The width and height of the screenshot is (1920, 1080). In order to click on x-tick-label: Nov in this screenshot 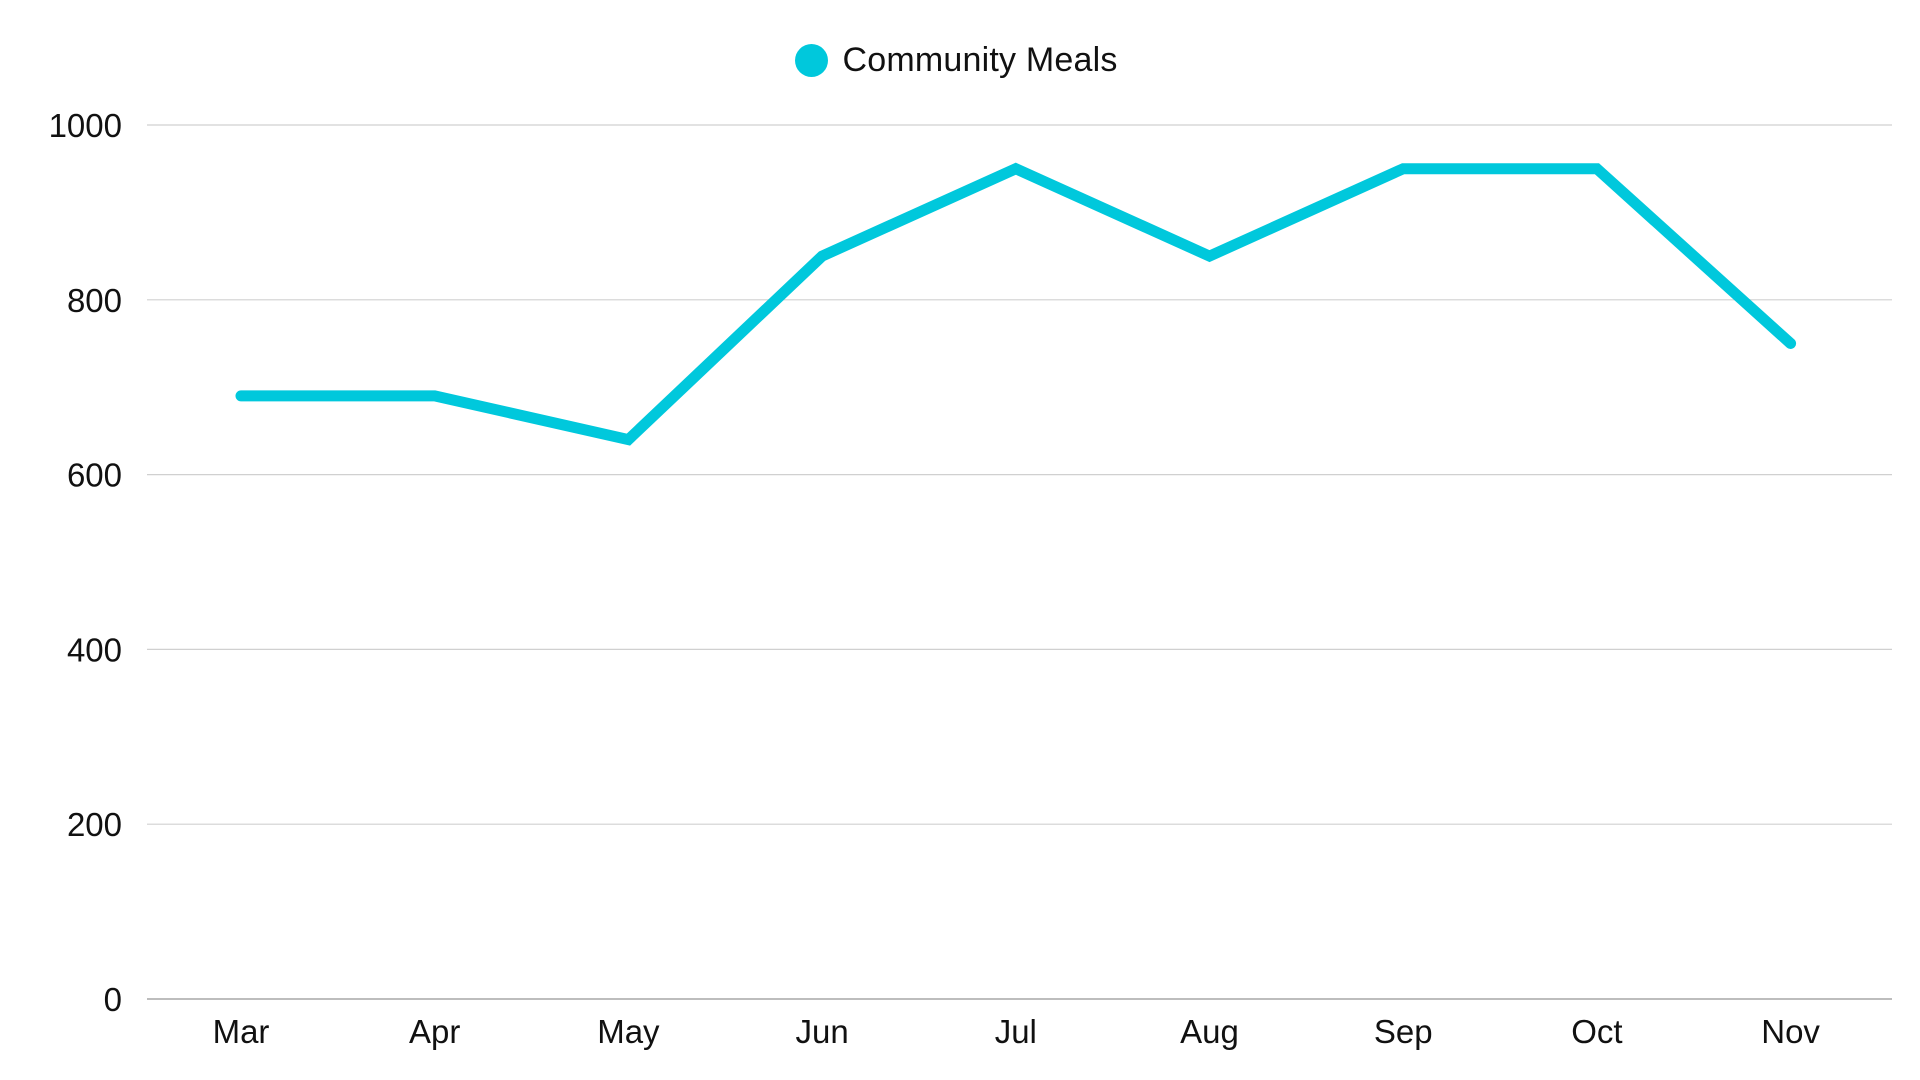, I will do `click(1790, 1031)`.